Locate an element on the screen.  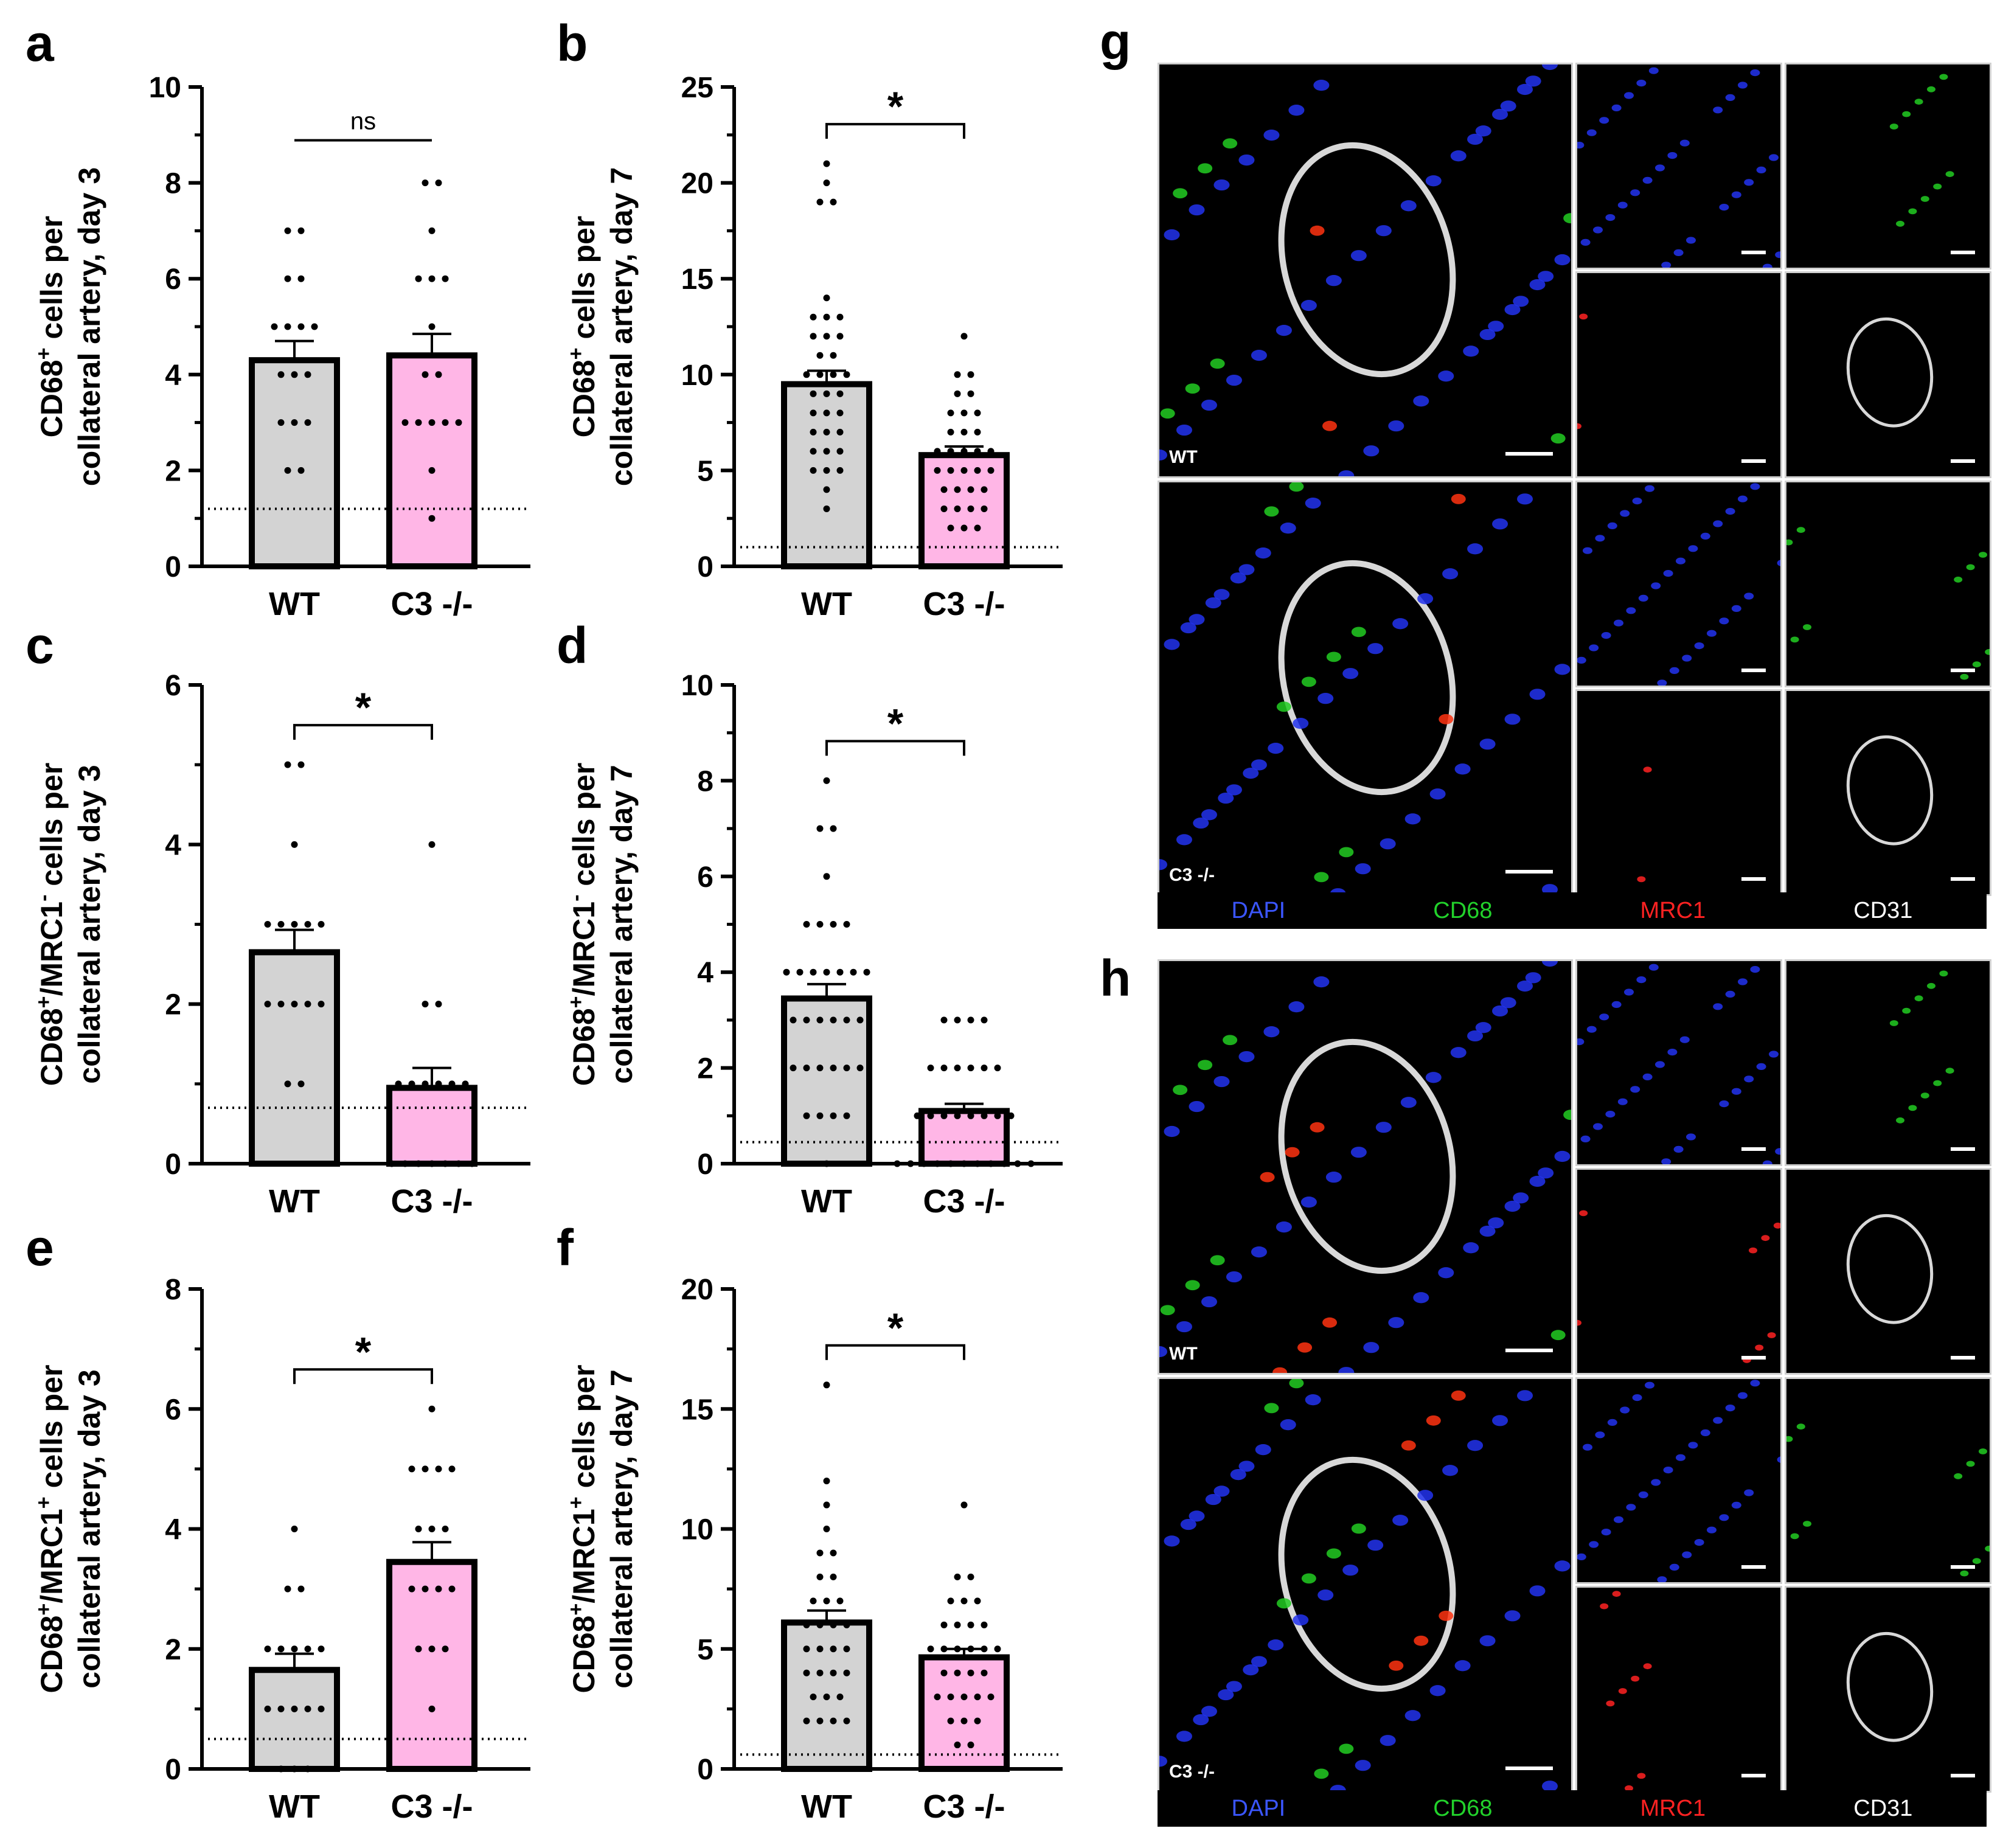
y-tick-label: 8 is located at coordinates (173, 1290).